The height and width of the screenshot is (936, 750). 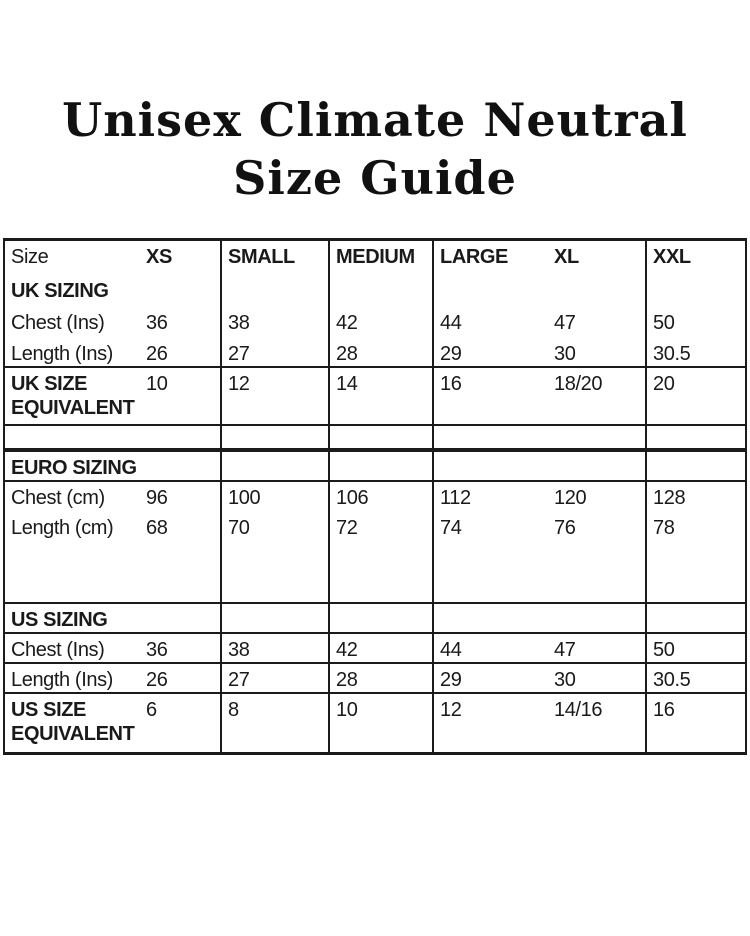 I want to click on table-row-us-length: Length (Ins) 26 27 28 29 30 30.5, so click(x=375, y=678).